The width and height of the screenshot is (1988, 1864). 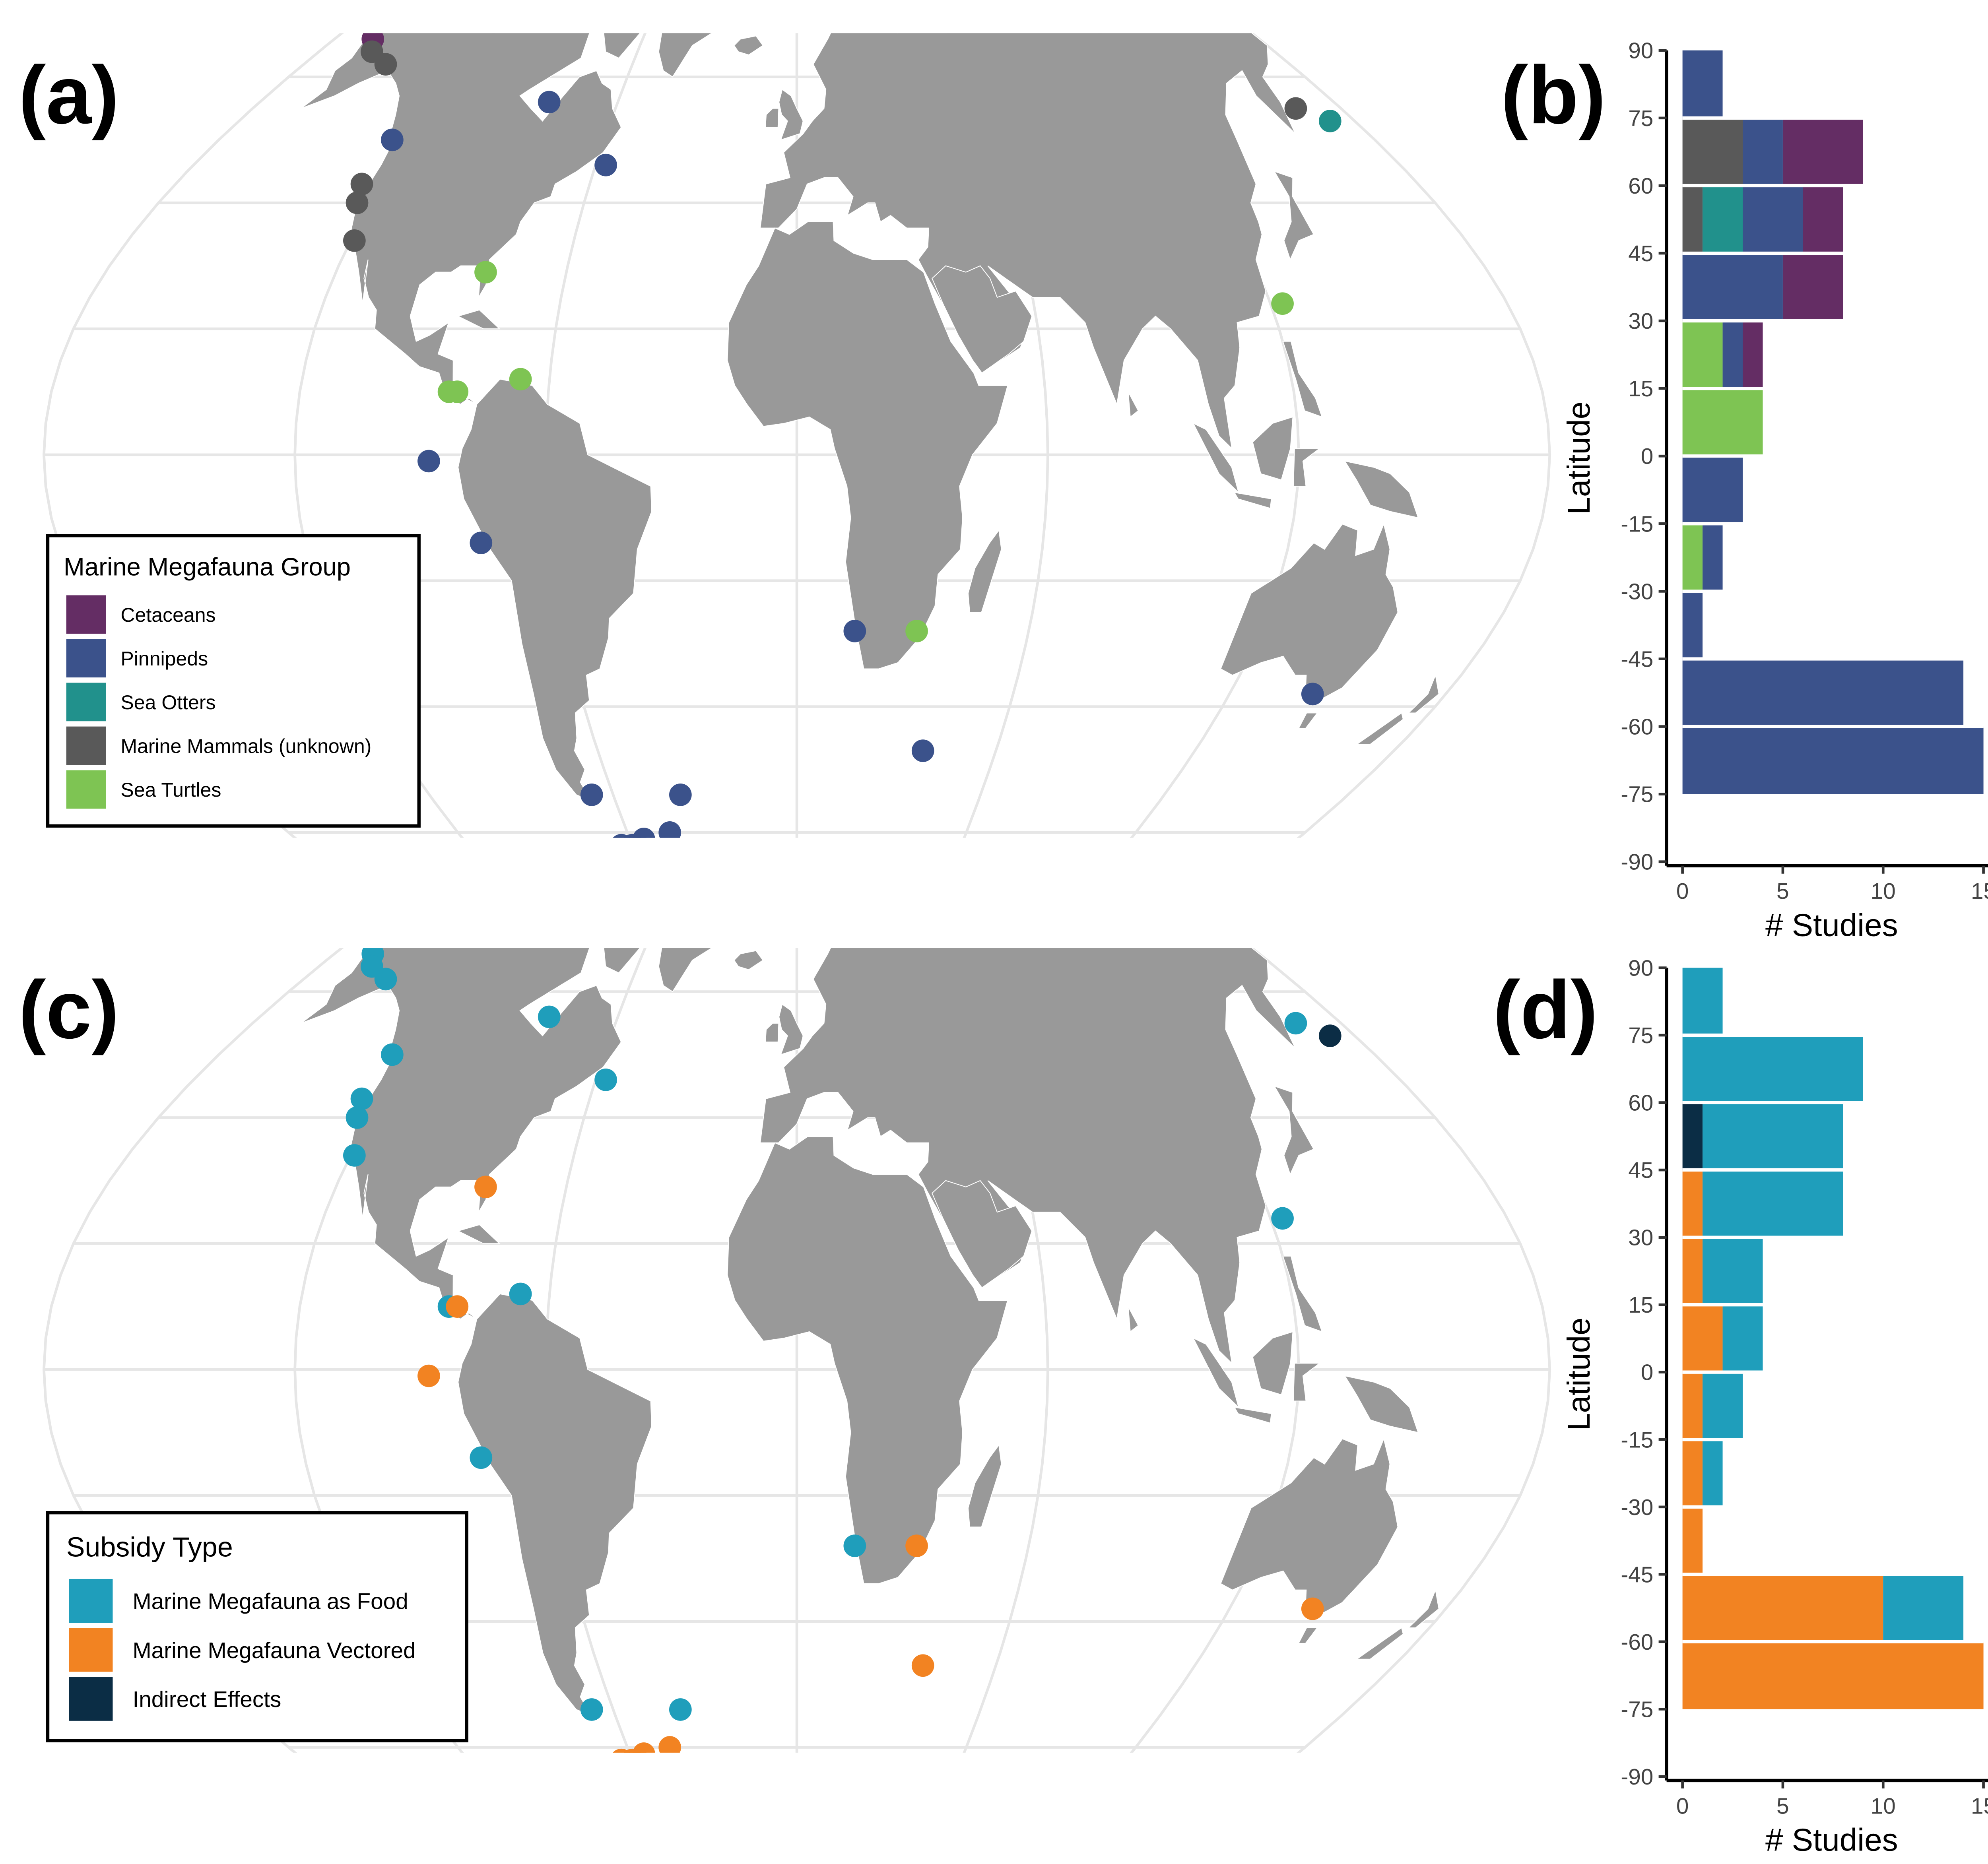 What do you see at coordinates (1308, 721) in the screenshot?
I see `land-tasmania` at bounding box center [1308, 721].